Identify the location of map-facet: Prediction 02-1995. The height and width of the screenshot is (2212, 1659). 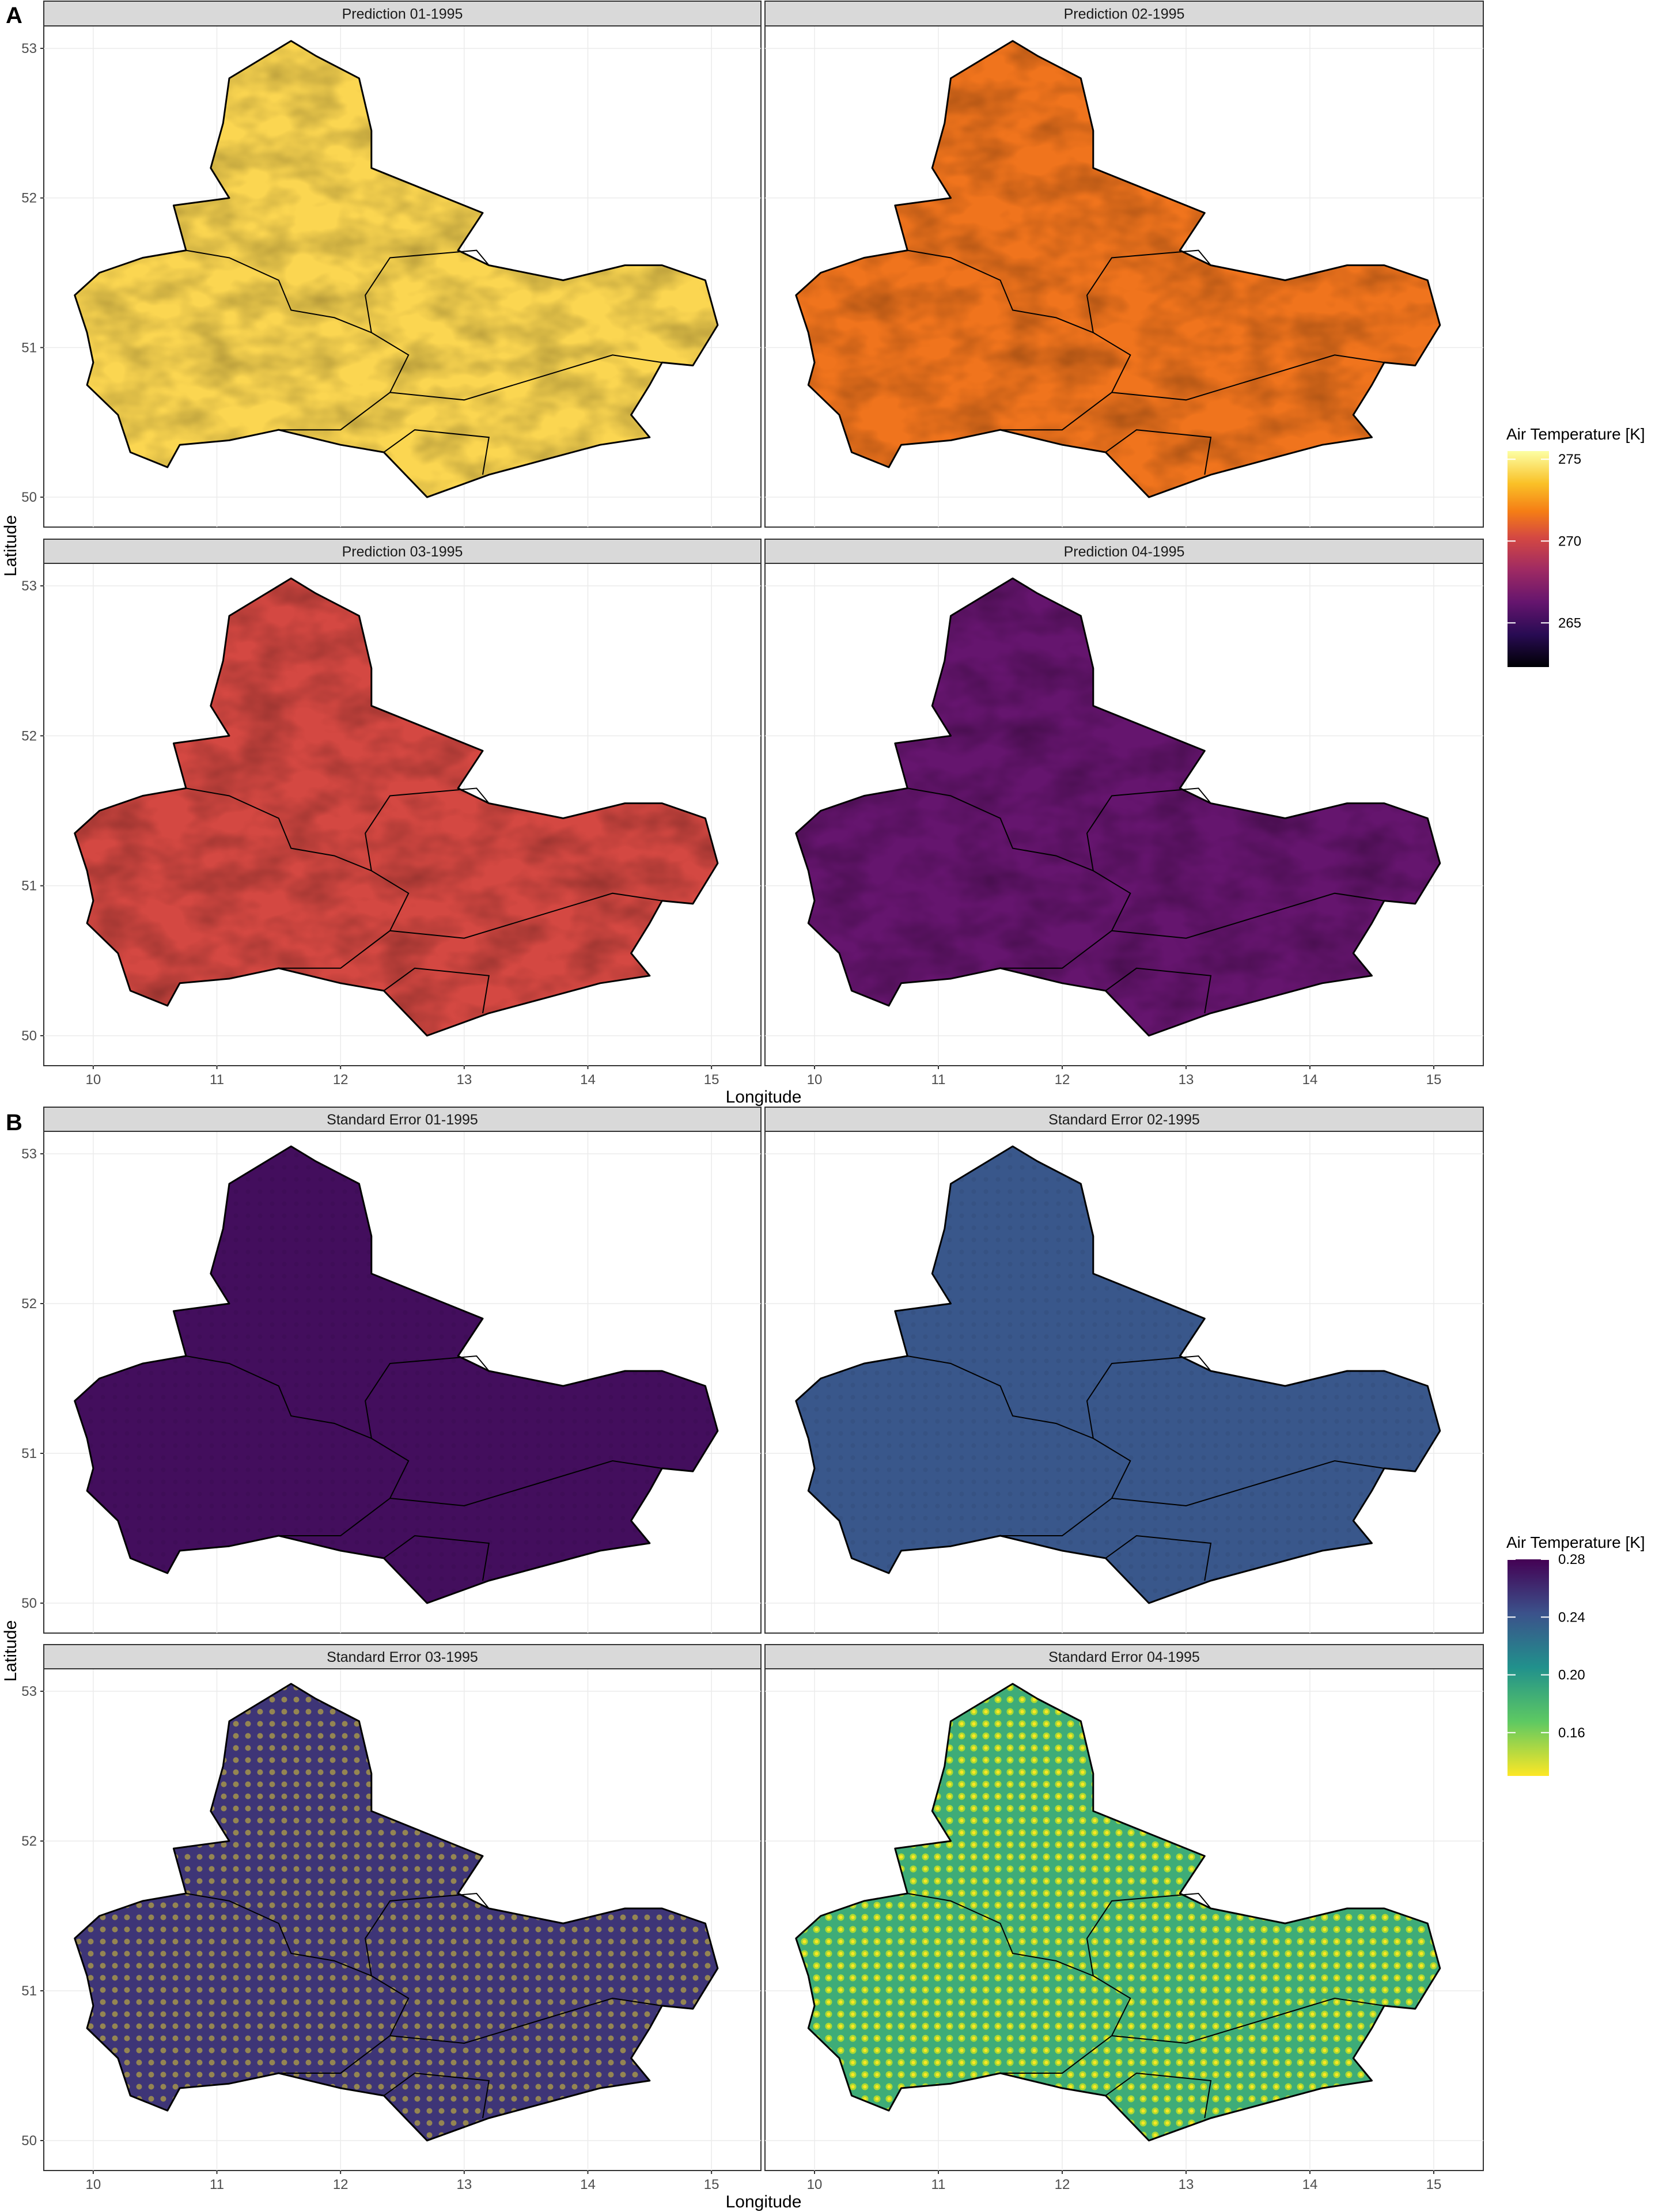
(1124, 264).